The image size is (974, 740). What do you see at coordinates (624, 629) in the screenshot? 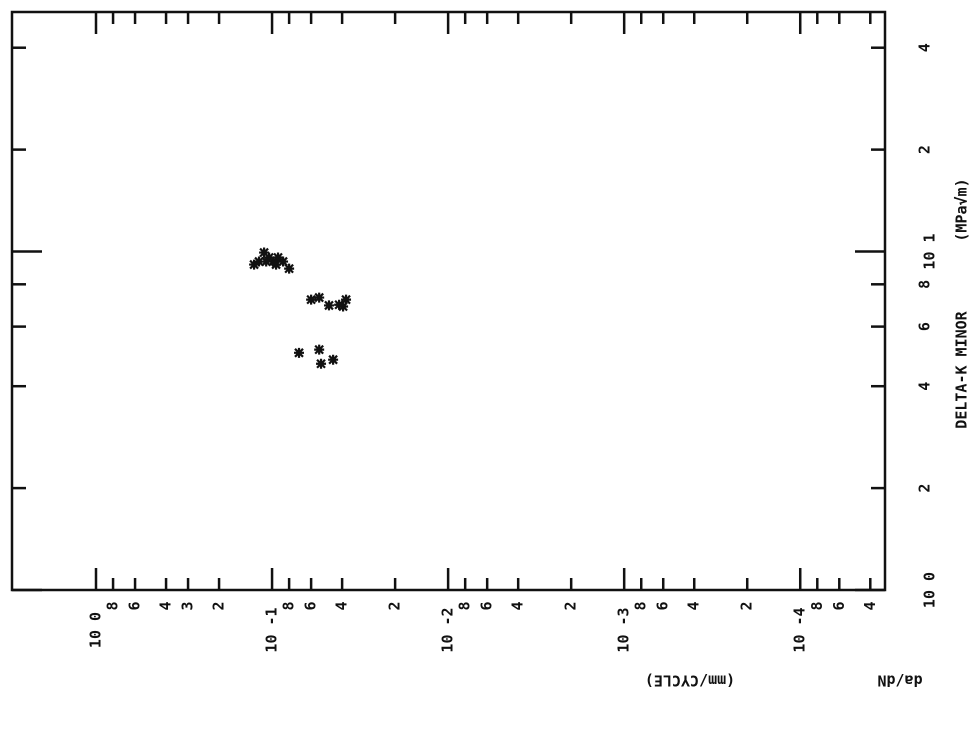
I see `x-tick-label: 10 -3` at bounding box center [624, 629].